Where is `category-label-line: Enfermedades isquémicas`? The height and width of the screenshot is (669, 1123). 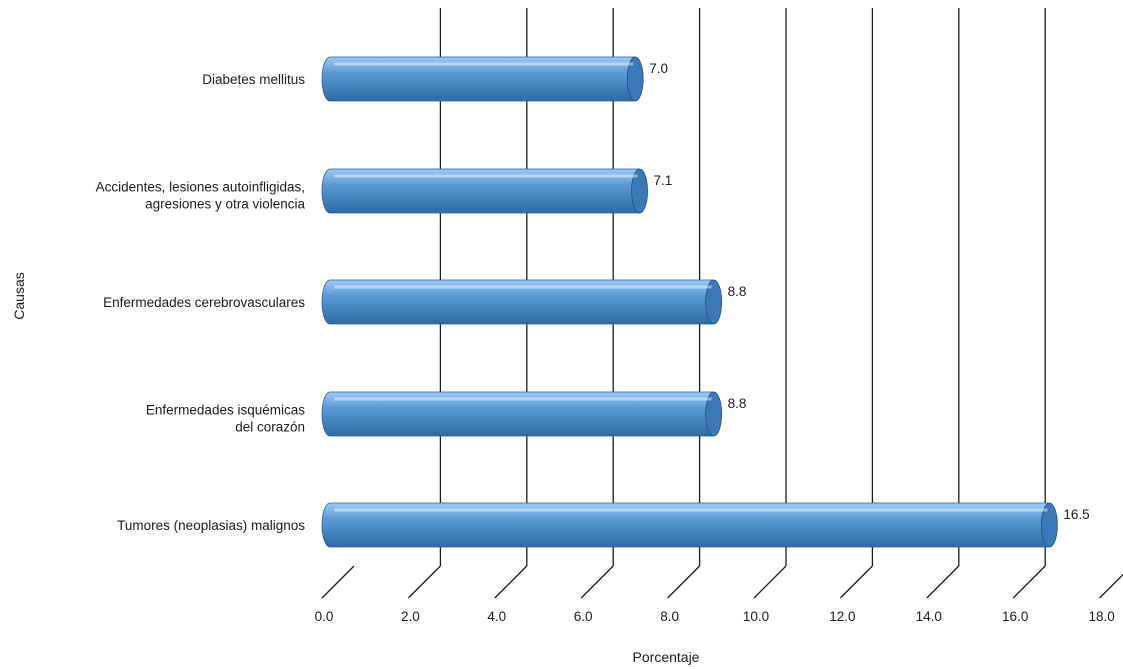
category-label-line: Enfermedades isquémicas is located at coordinates (225, 410).